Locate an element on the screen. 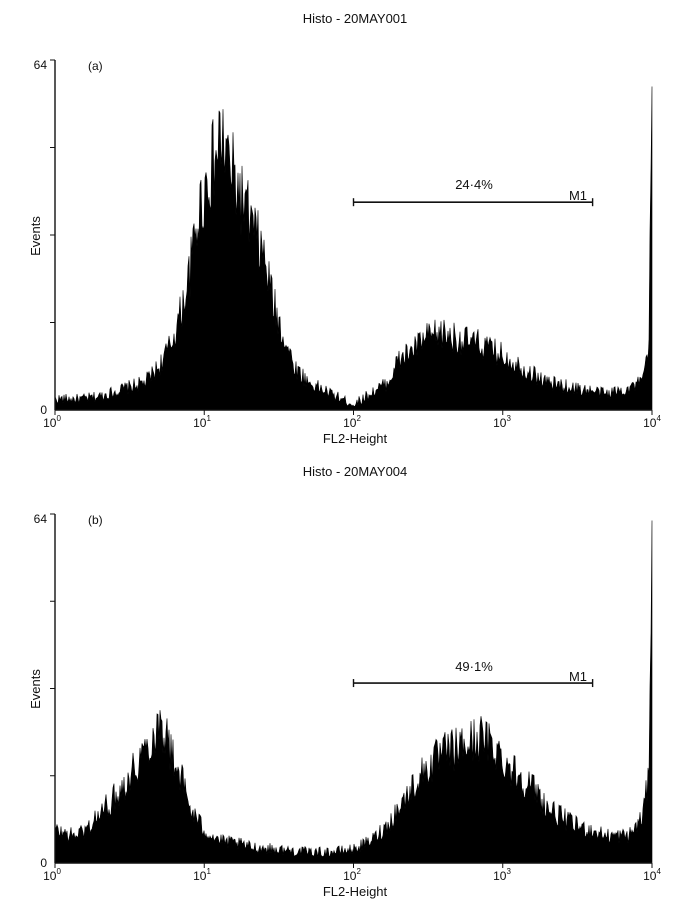 This screenshot has width=689, height=904. y-tick-label-top-b: 64 is located at coordinates (41, 519).